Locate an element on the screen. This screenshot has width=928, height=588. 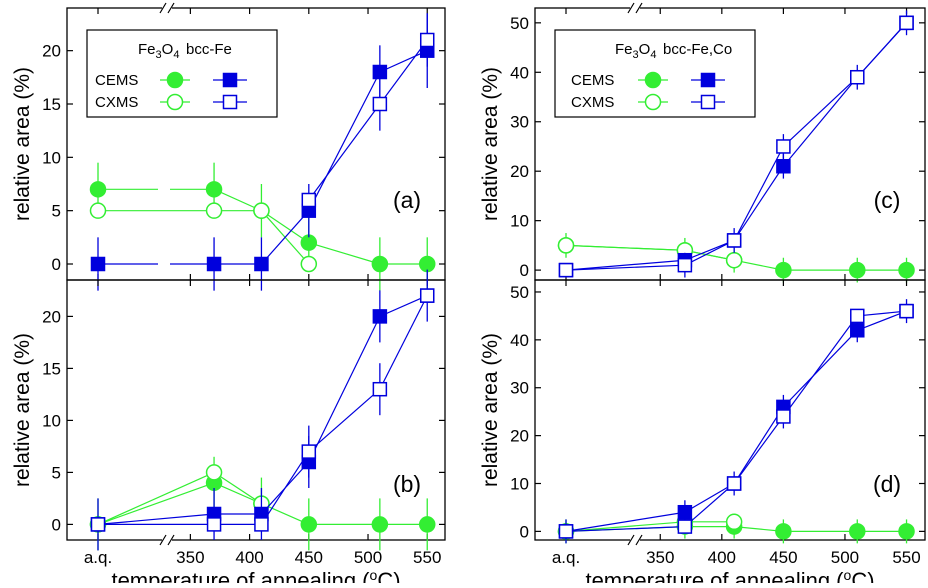
panel-label: (c) is located at coordinates (887, 200).